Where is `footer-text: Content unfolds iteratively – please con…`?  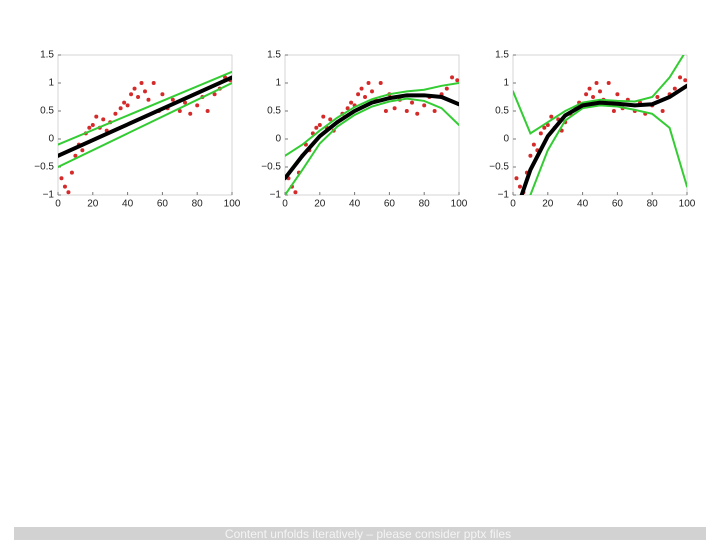 footer-text: Content unfolds iteratively – please con… is located at coordinates (368, 533).